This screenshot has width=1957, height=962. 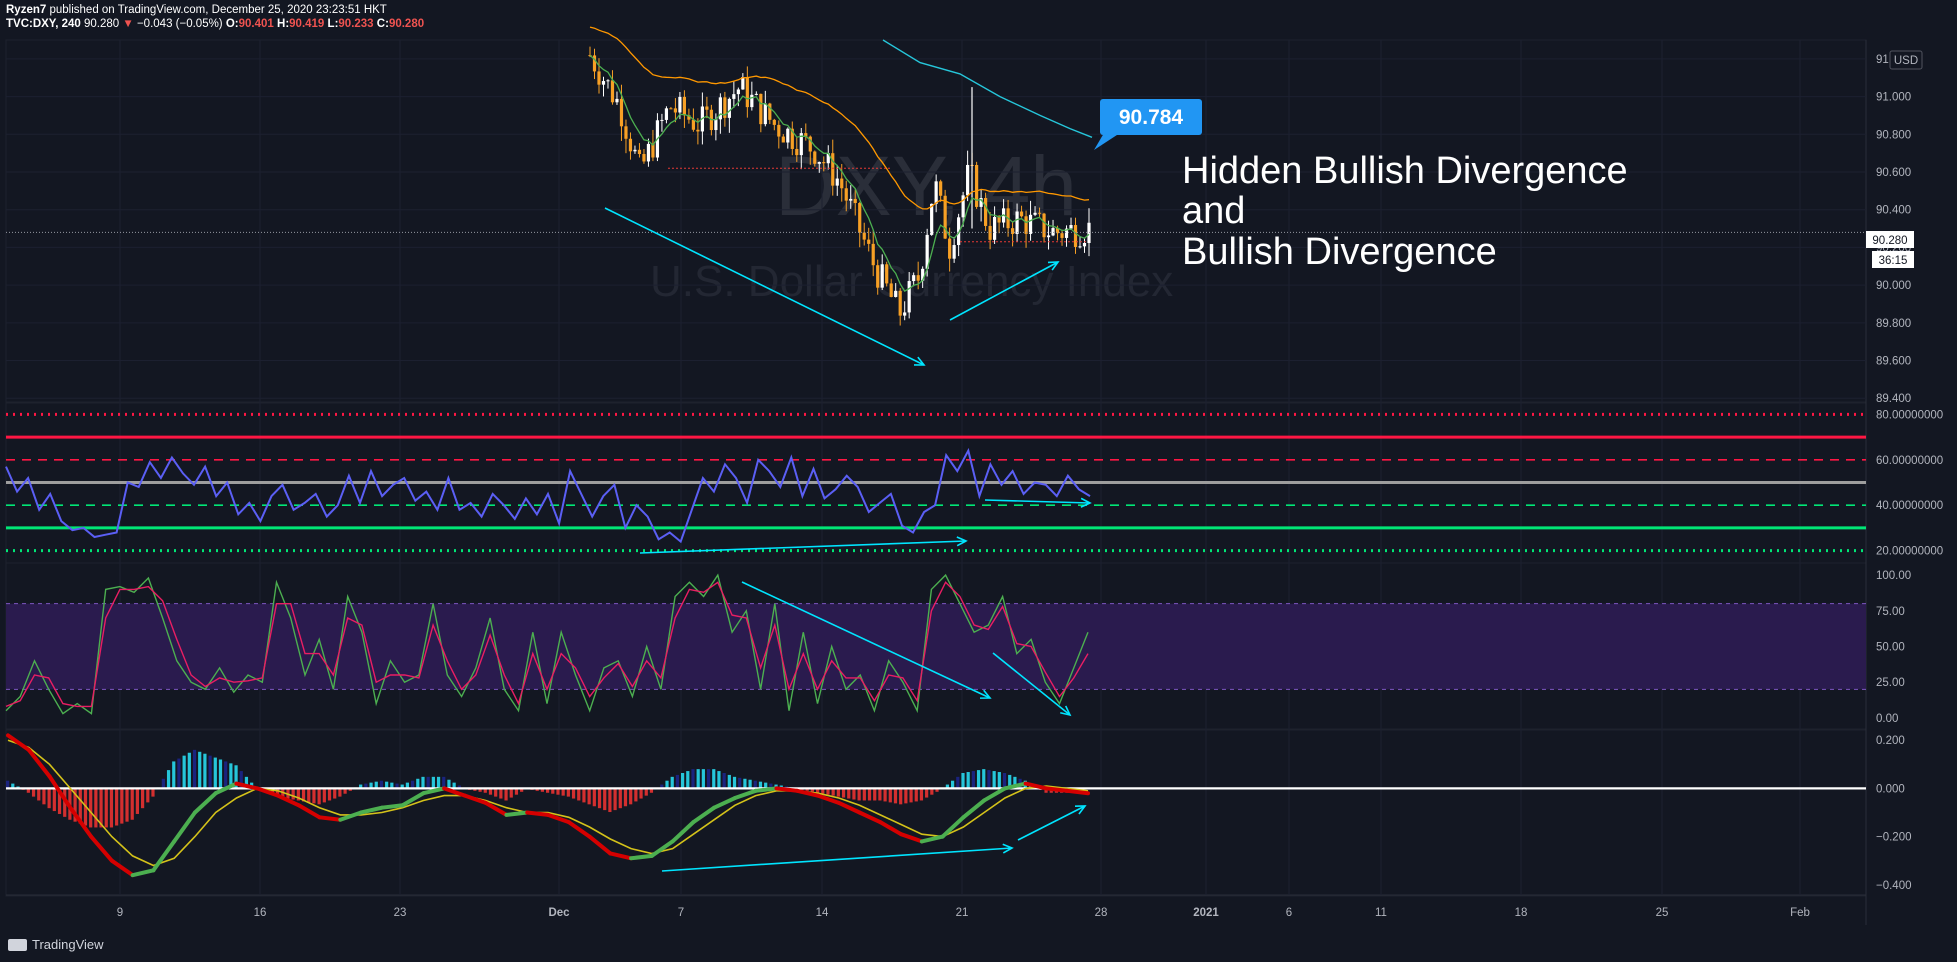 What do you see at coordinates (1893, 135) in the screenshot?
I see `price-tick-label: 90.800` at bounding box center [1893, 135].